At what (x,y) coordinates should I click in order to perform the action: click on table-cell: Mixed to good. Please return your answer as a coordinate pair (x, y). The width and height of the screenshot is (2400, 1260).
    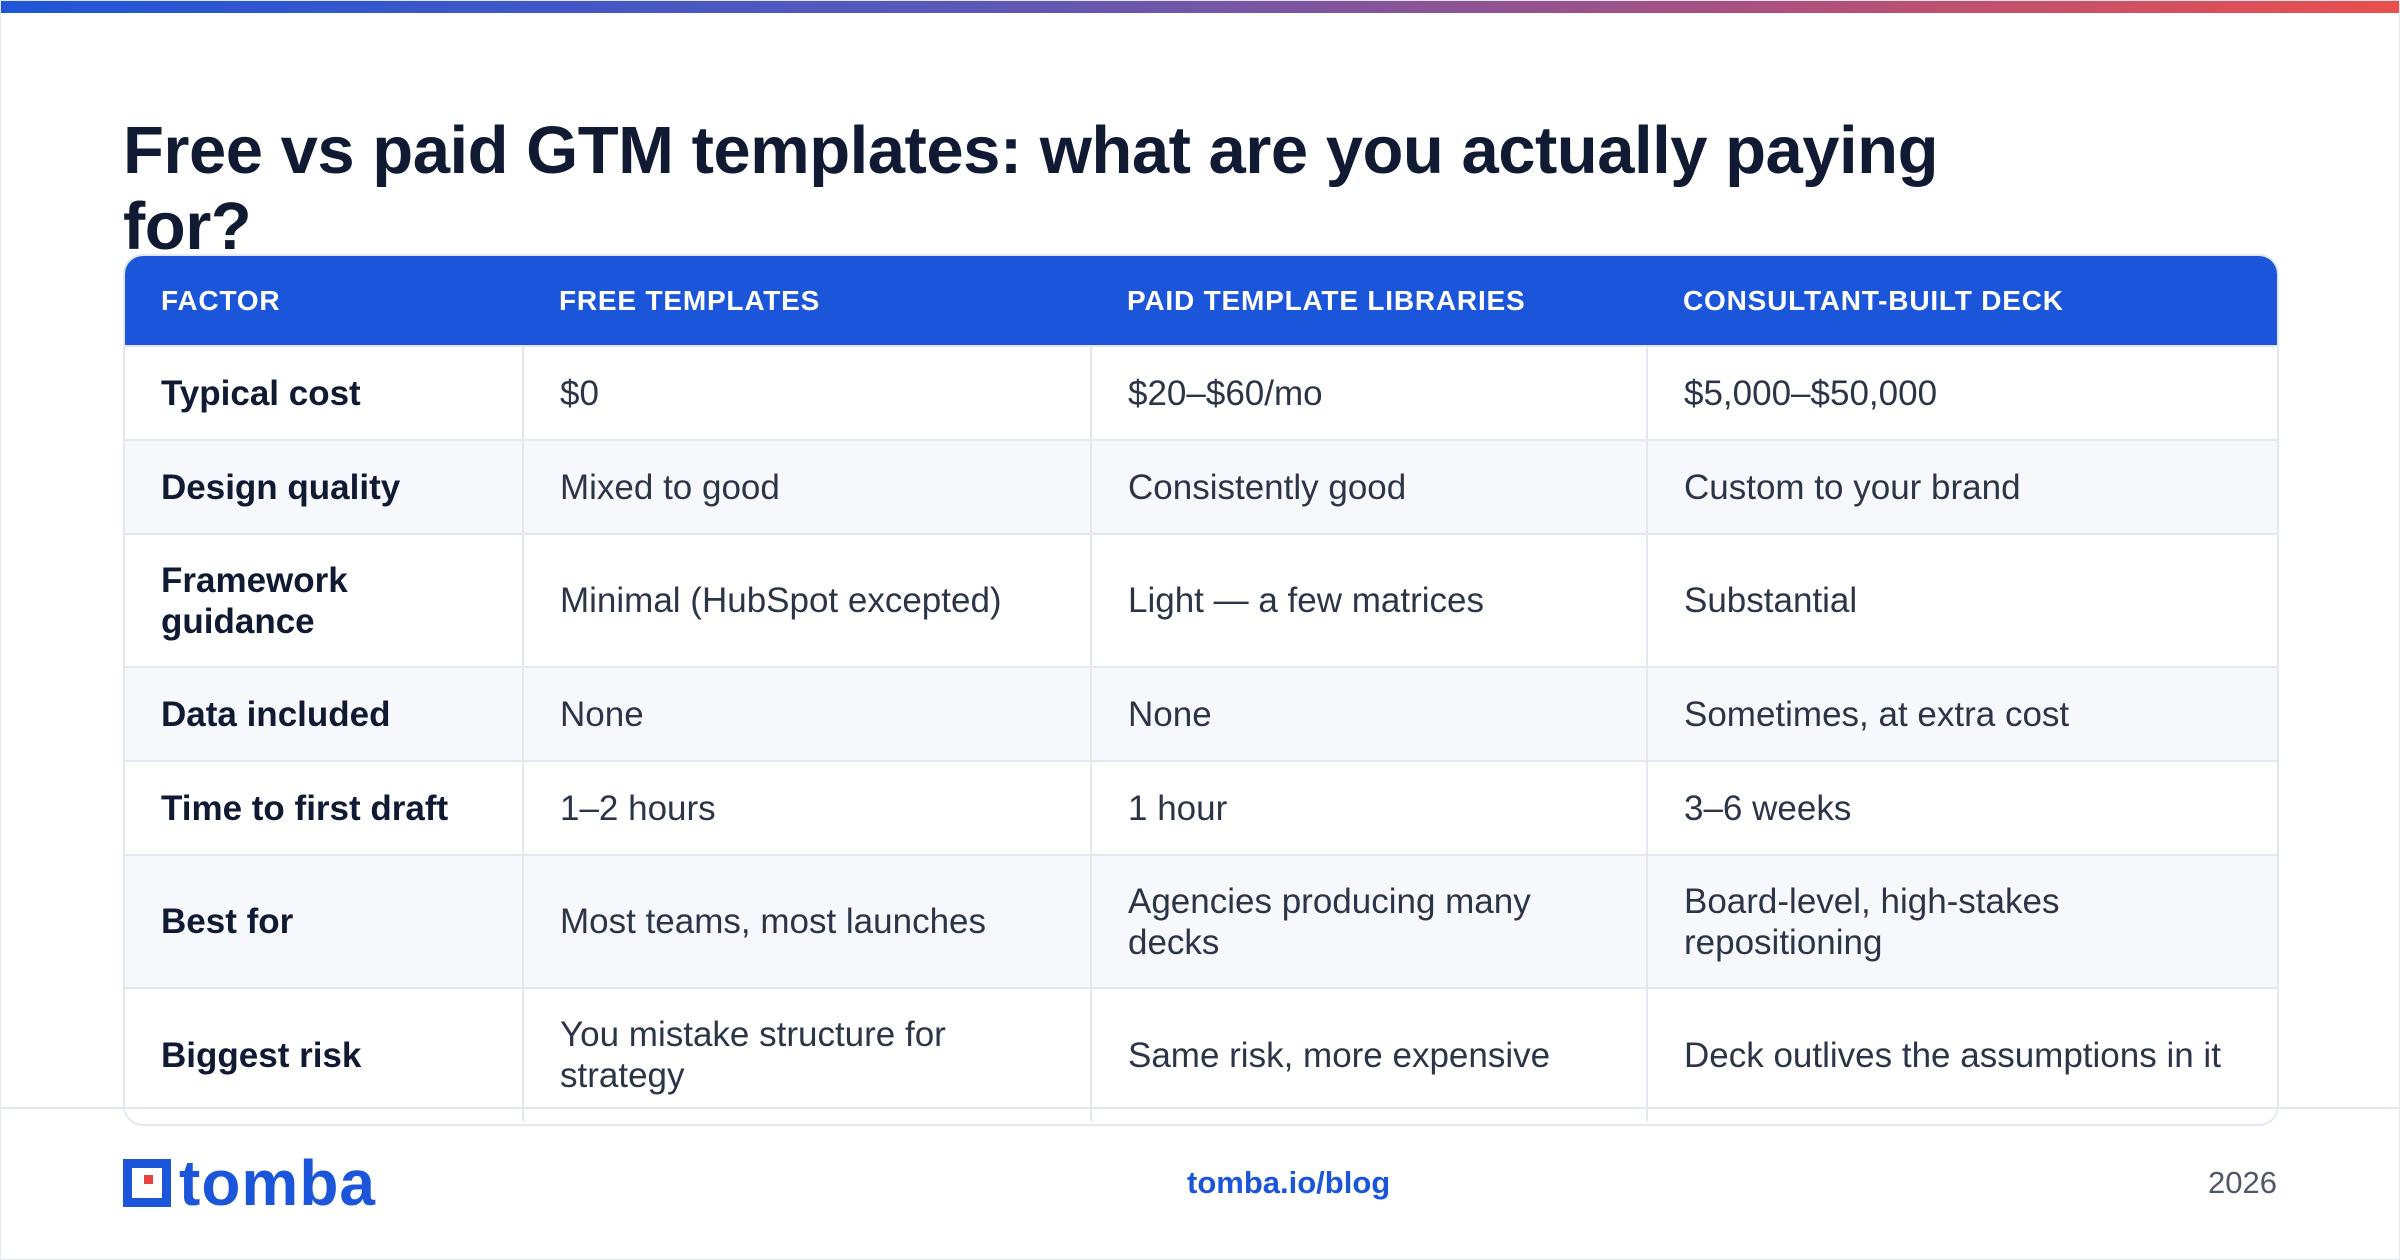
    Looking at the image, I should click on (806, 486).